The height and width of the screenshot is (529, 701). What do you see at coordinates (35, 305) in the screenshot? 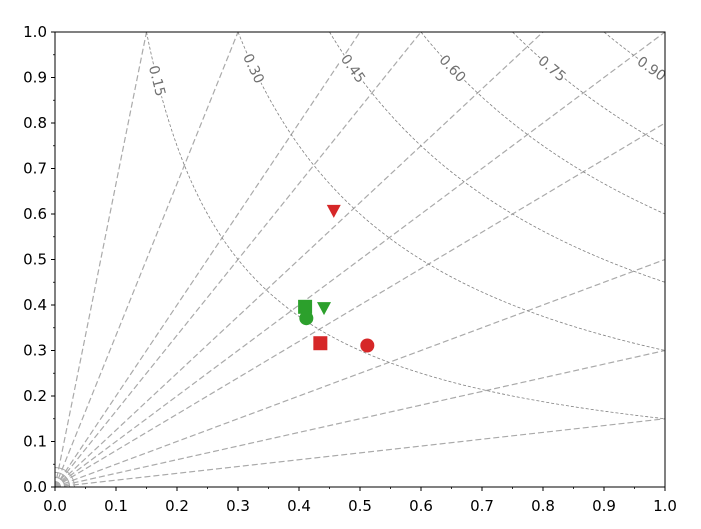
I see `y-tick-label: 0.4` at bounding box center [35, 305].